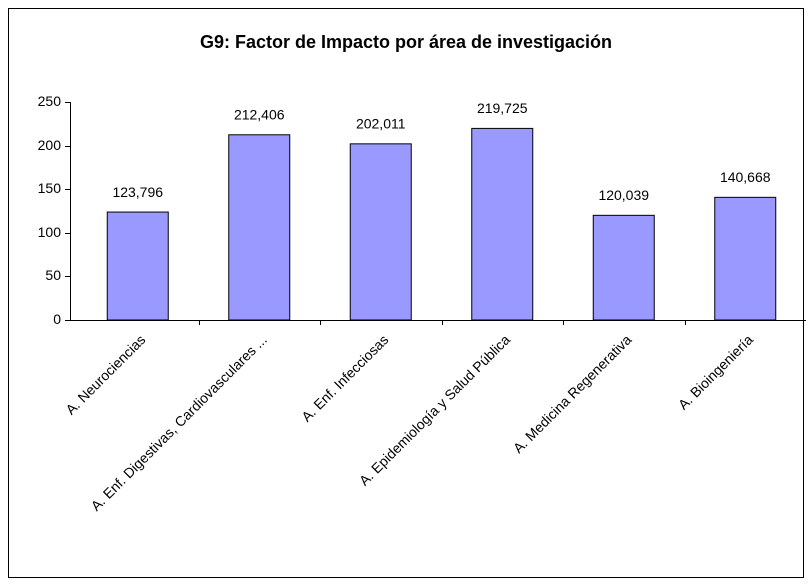 The image size is (812, 586). What do you see at coordinates (50, 232) in the screenshot?
I see `y-tick-label: 100` at bounding box center [50, 232].